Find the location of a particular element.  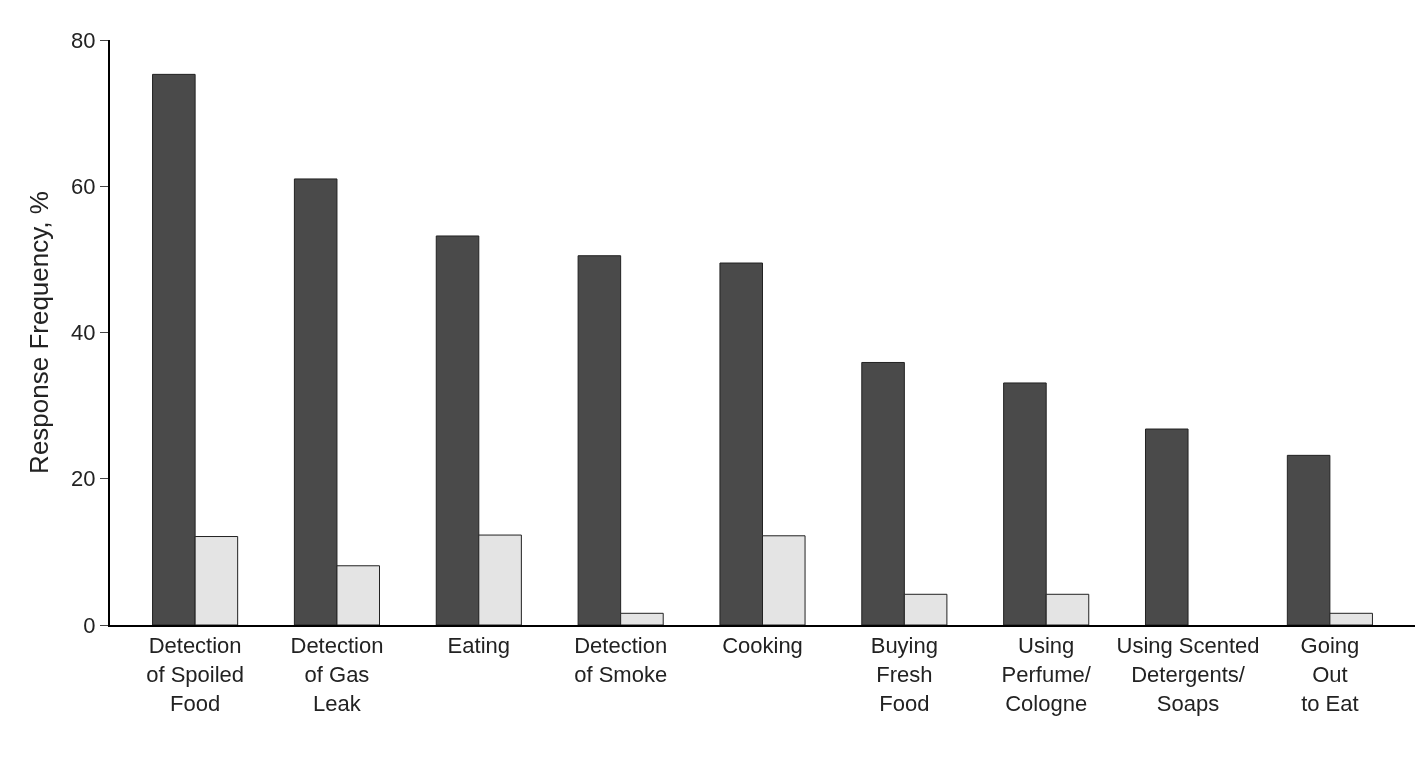

x-tick-label: Cooking is located at coordinates (762, 646).